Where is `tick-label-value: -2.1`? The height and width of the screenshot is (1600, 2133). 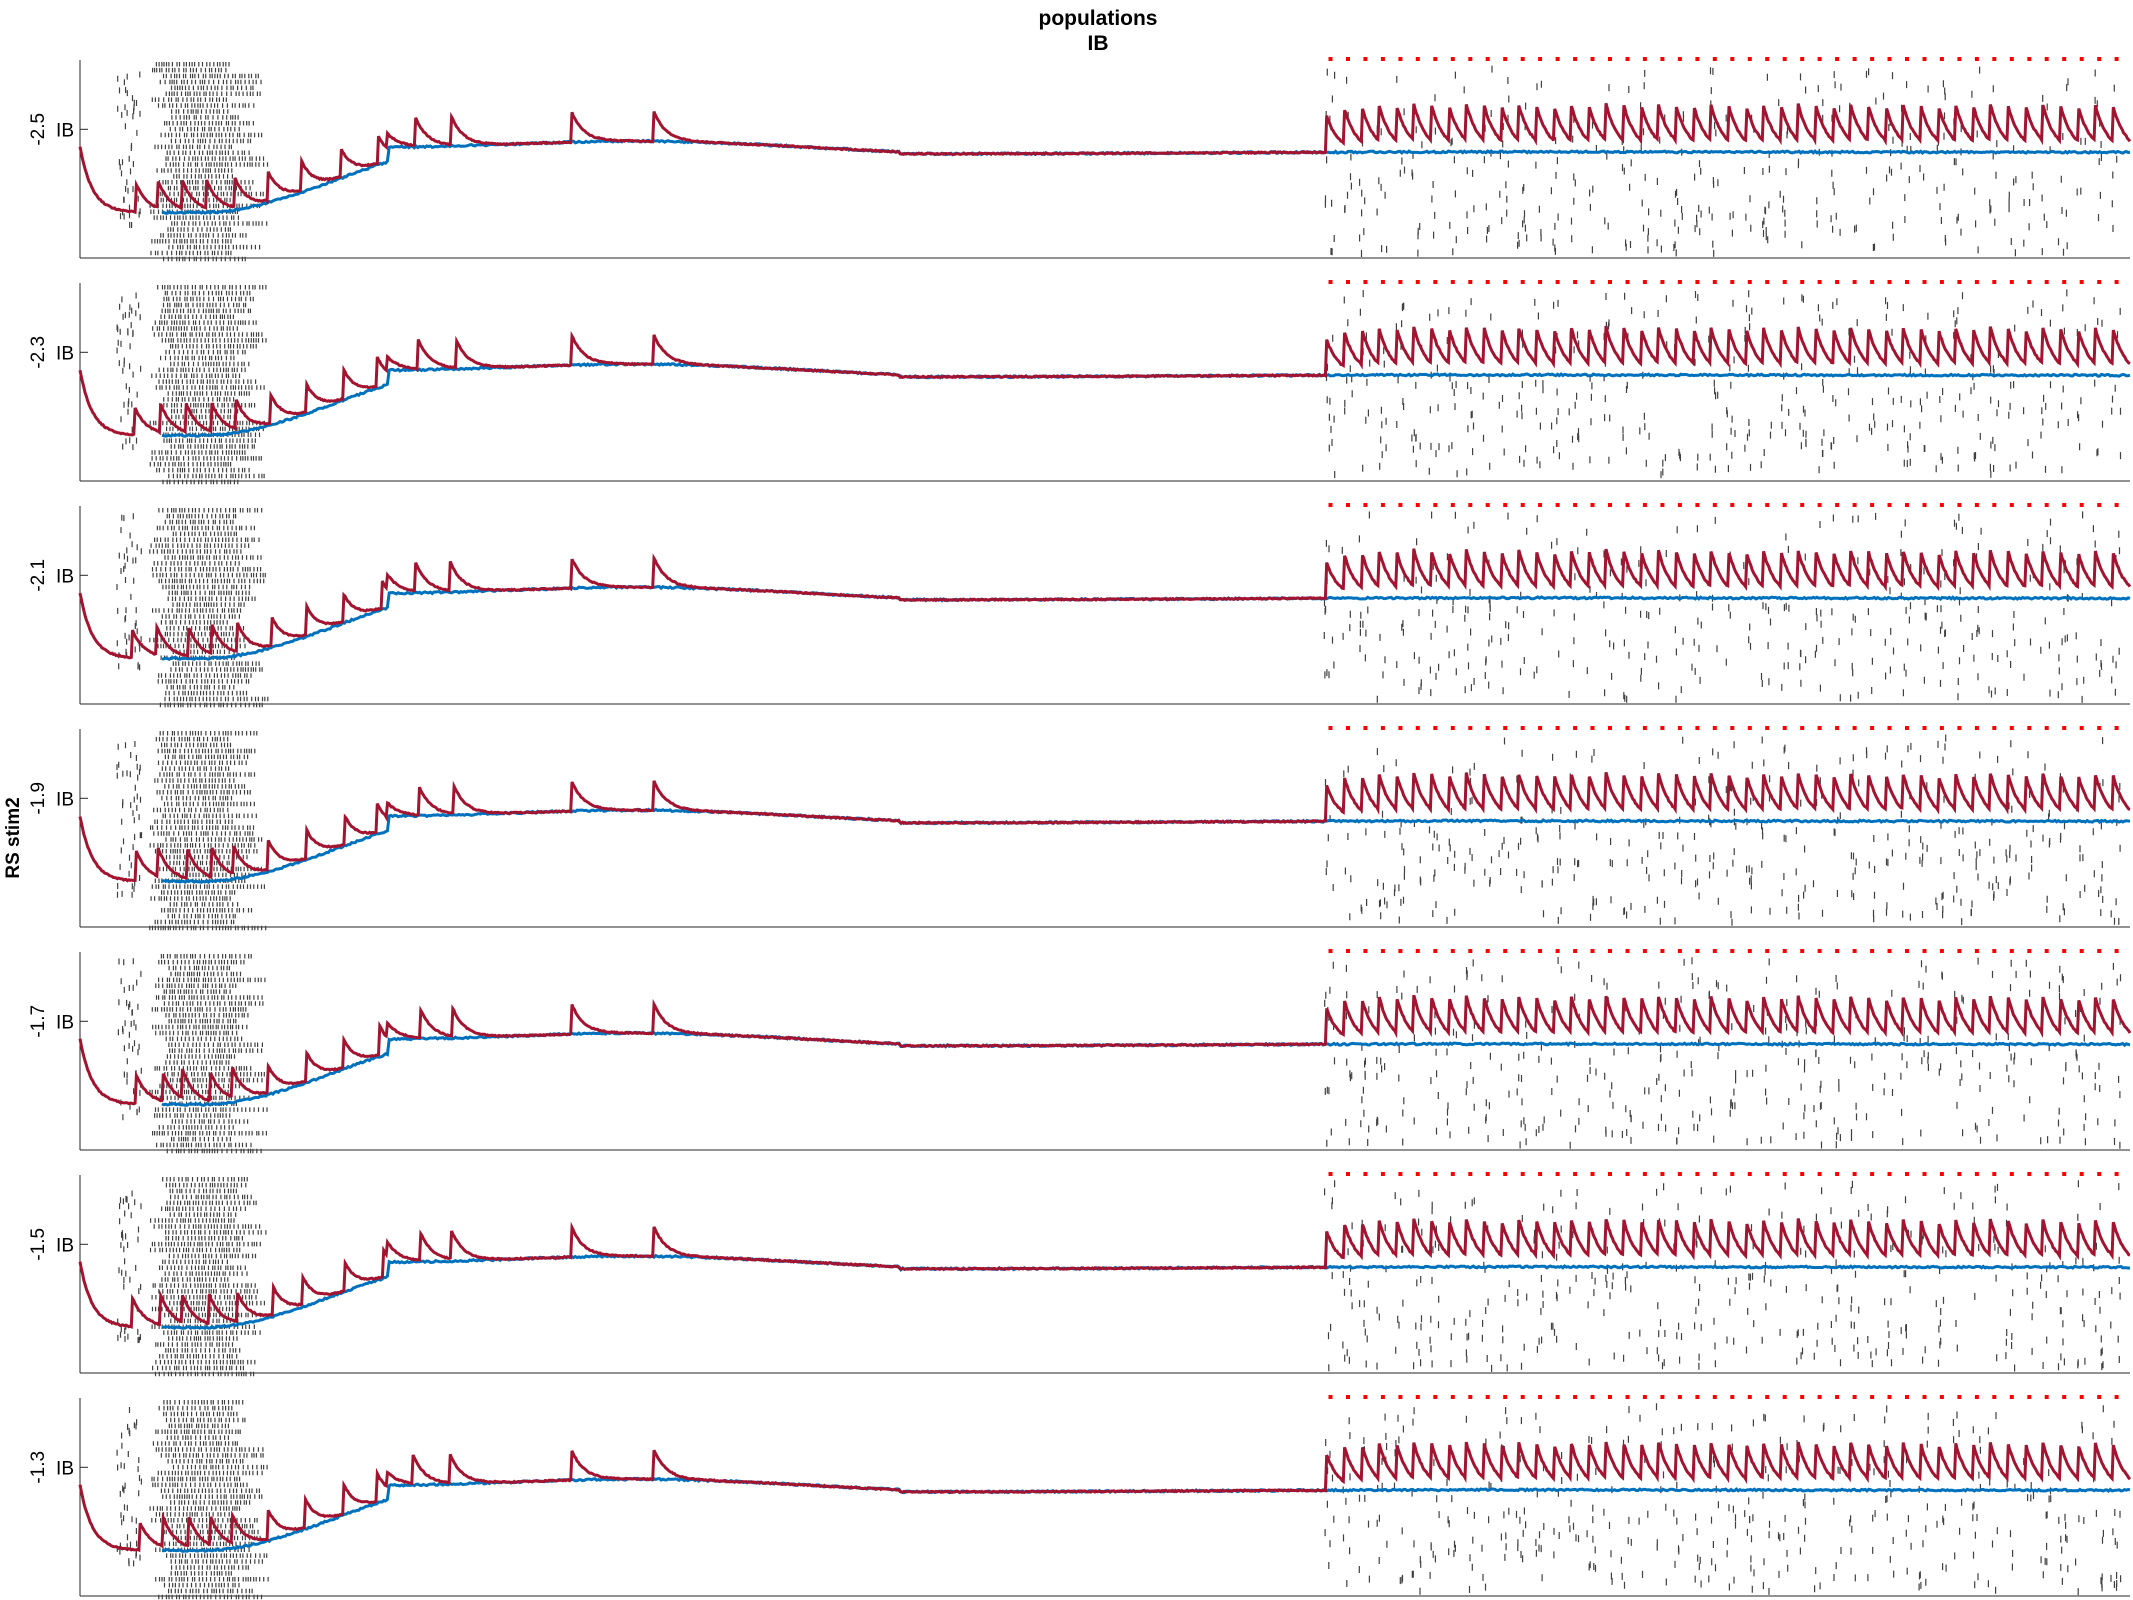 tick-label-value: -2.1 is located at coordinates (38, 575).